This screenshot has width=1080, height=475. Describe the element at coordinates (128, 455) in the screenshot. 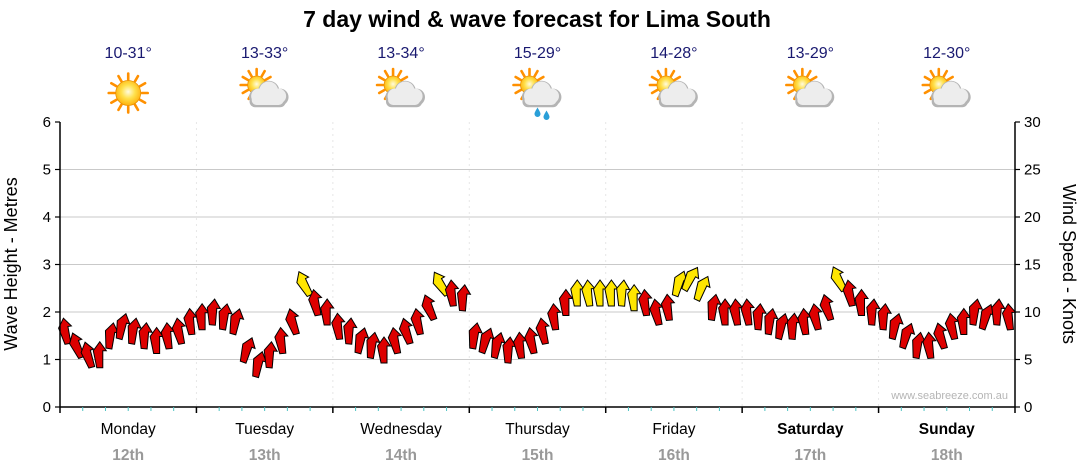

I see `date-label-monday: 12th` at that location.